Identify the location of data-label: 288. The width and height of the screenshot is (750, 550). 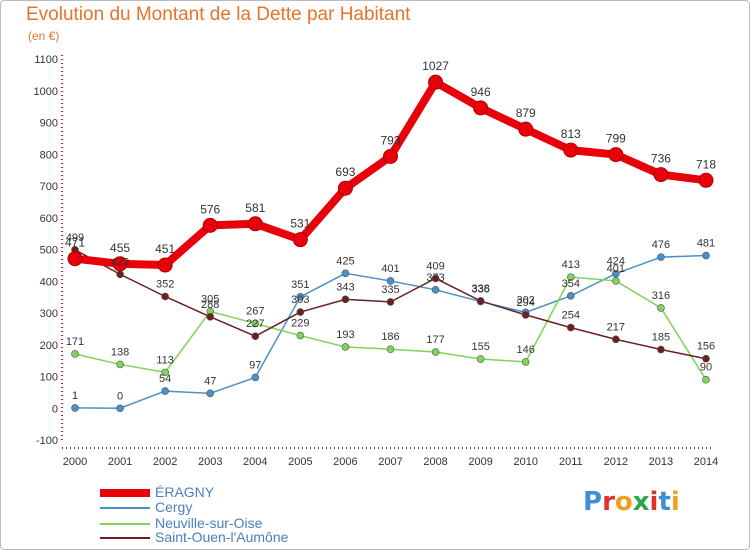
(210, 305).